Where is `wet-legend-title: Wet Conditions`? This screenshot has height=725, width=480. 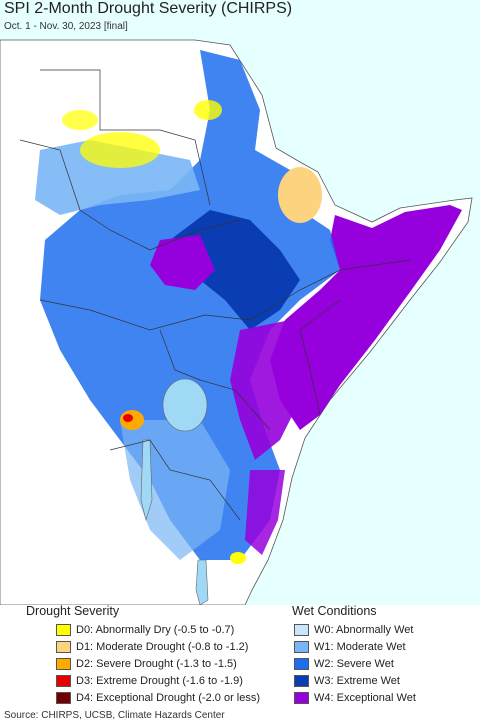
wet-legend-title: Wet Conditions is located at coordinates (334, 611).